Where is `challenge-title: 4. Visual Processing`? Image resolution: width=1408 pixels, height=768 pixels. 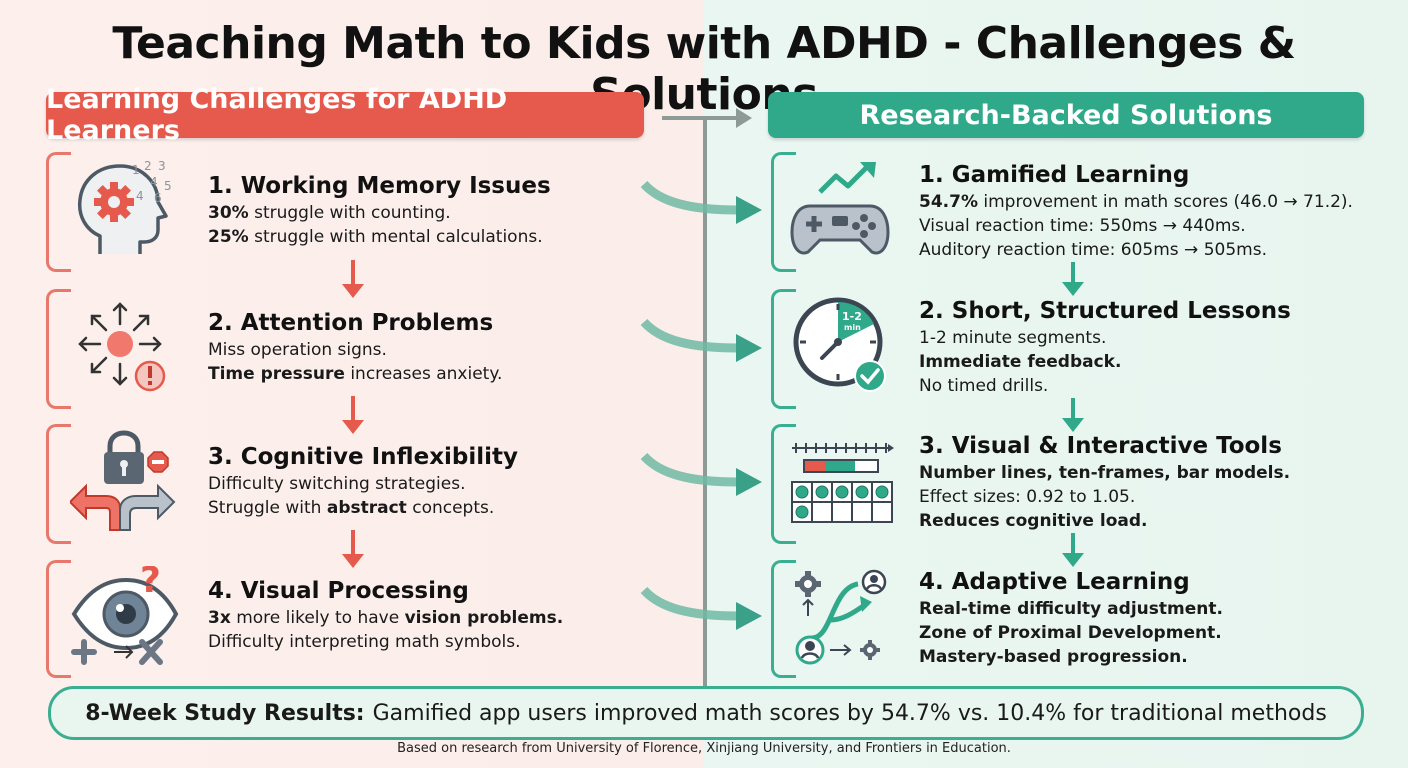
challenge-title: 4. Visual Processing is located at coordinates (338, 591).